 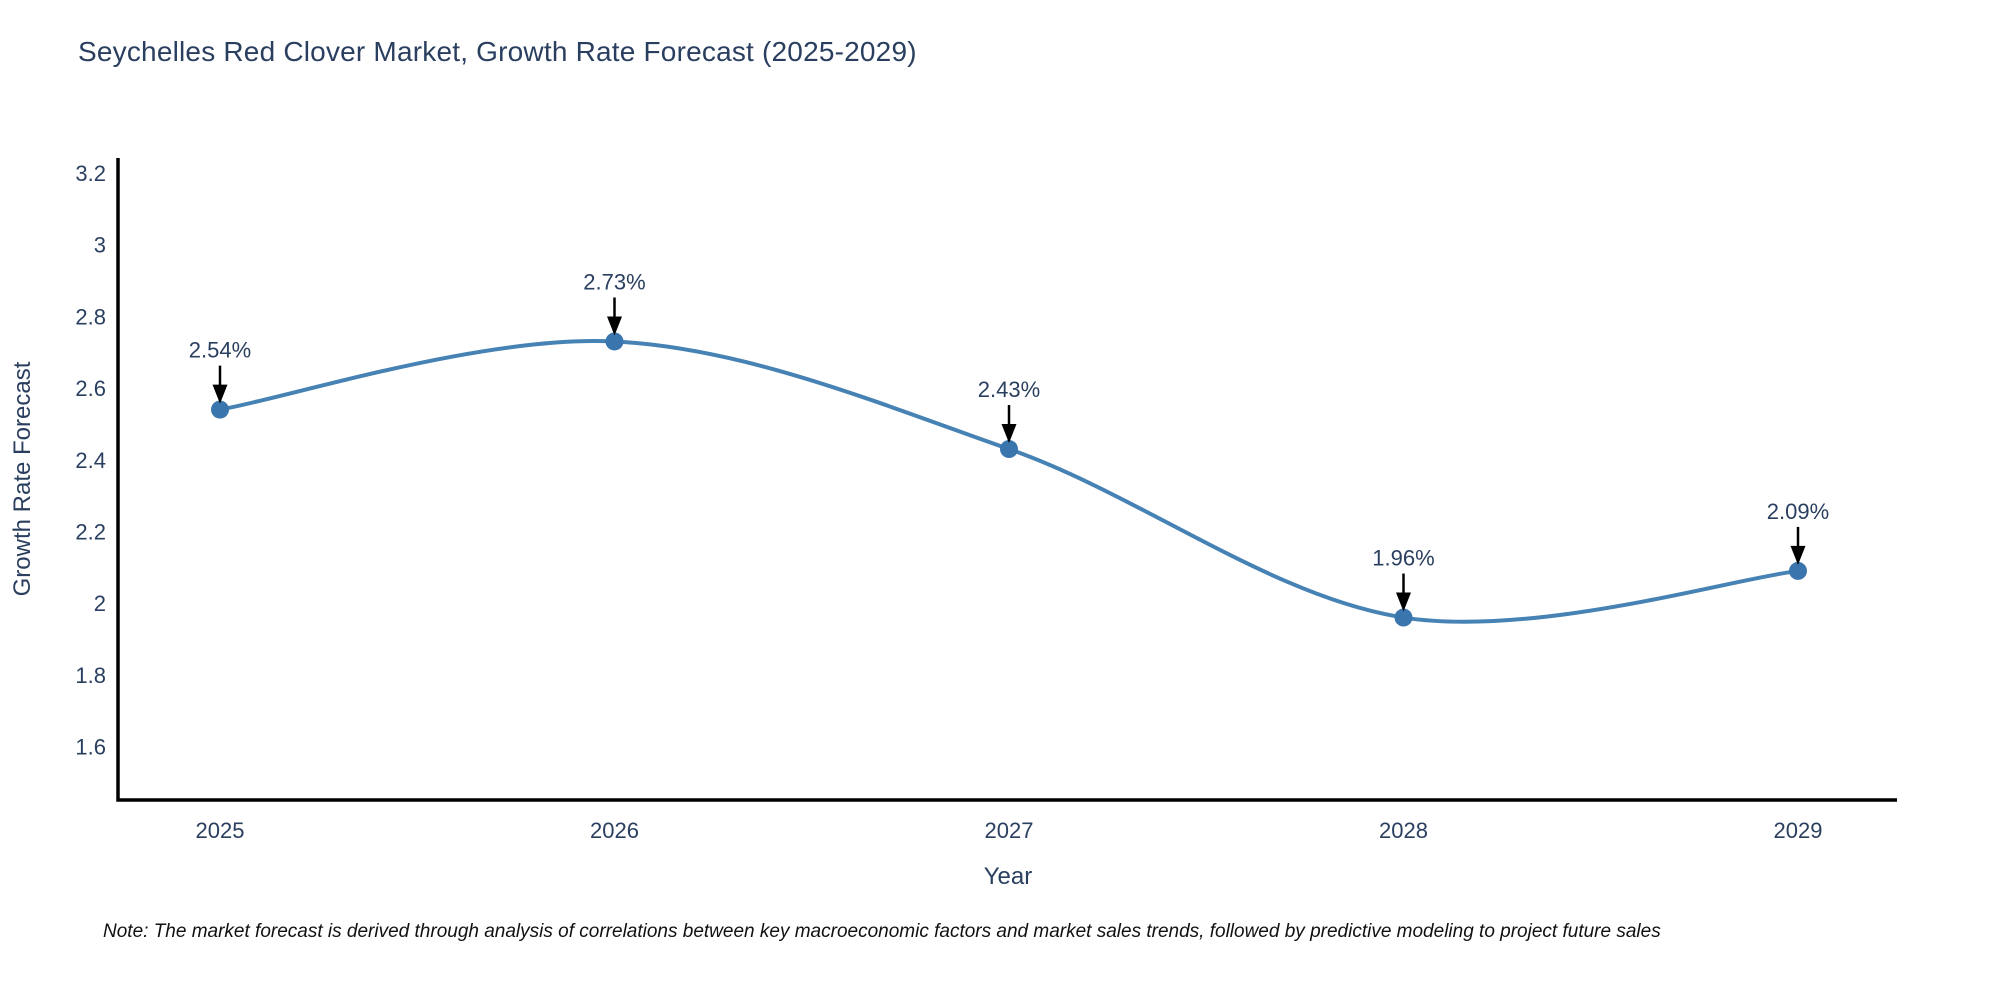 I want to click on x-tick-label: 2029, so click(x=1798, y=830).